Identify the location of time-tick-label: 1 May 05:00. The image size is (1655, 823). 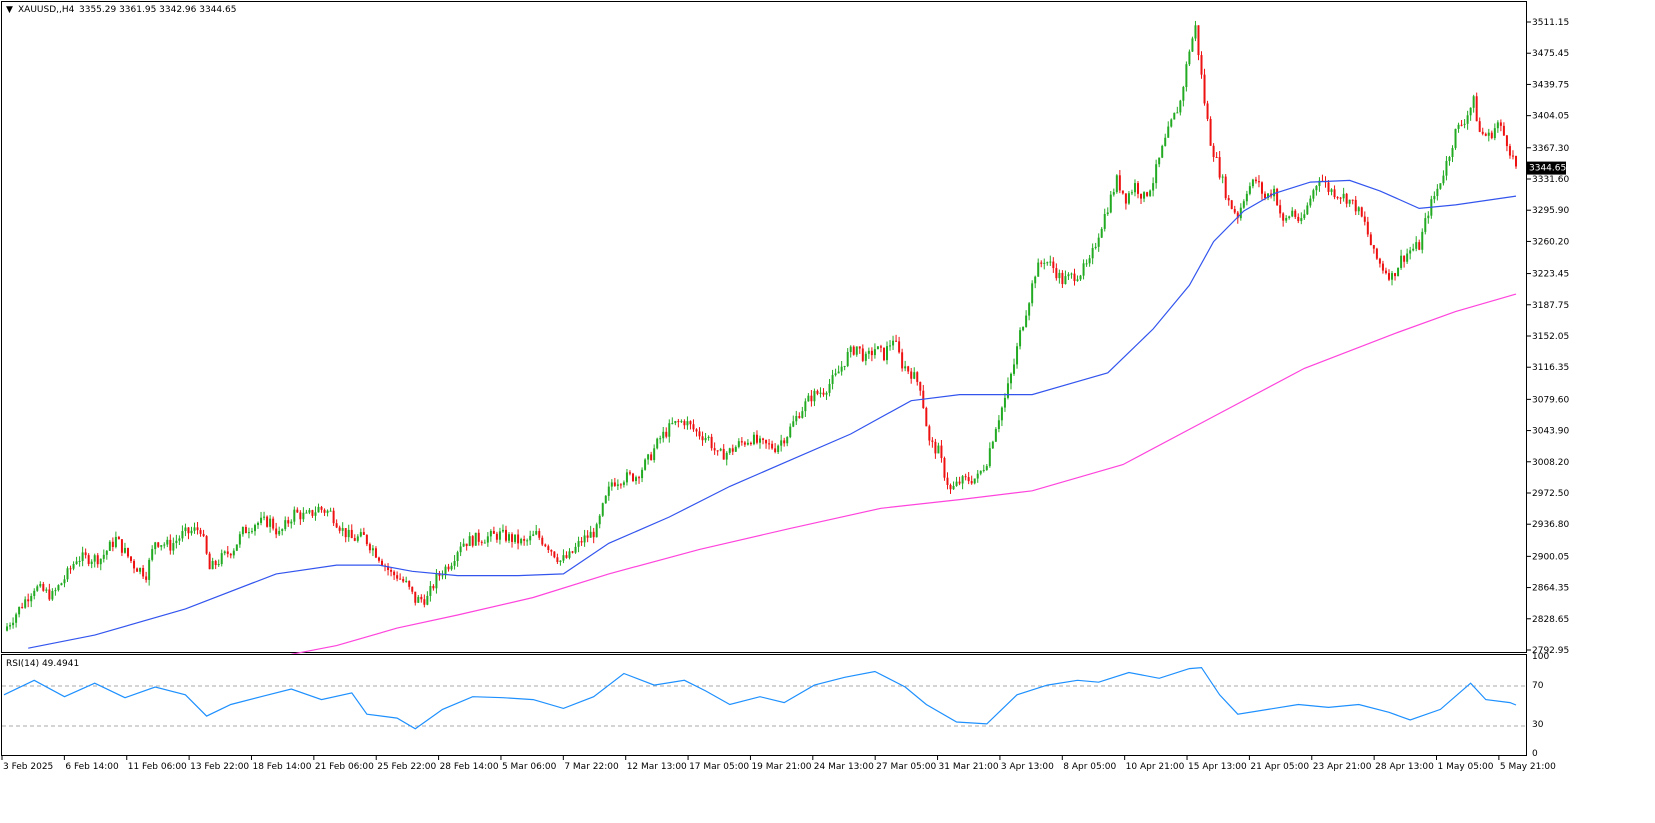
(1466, 767).